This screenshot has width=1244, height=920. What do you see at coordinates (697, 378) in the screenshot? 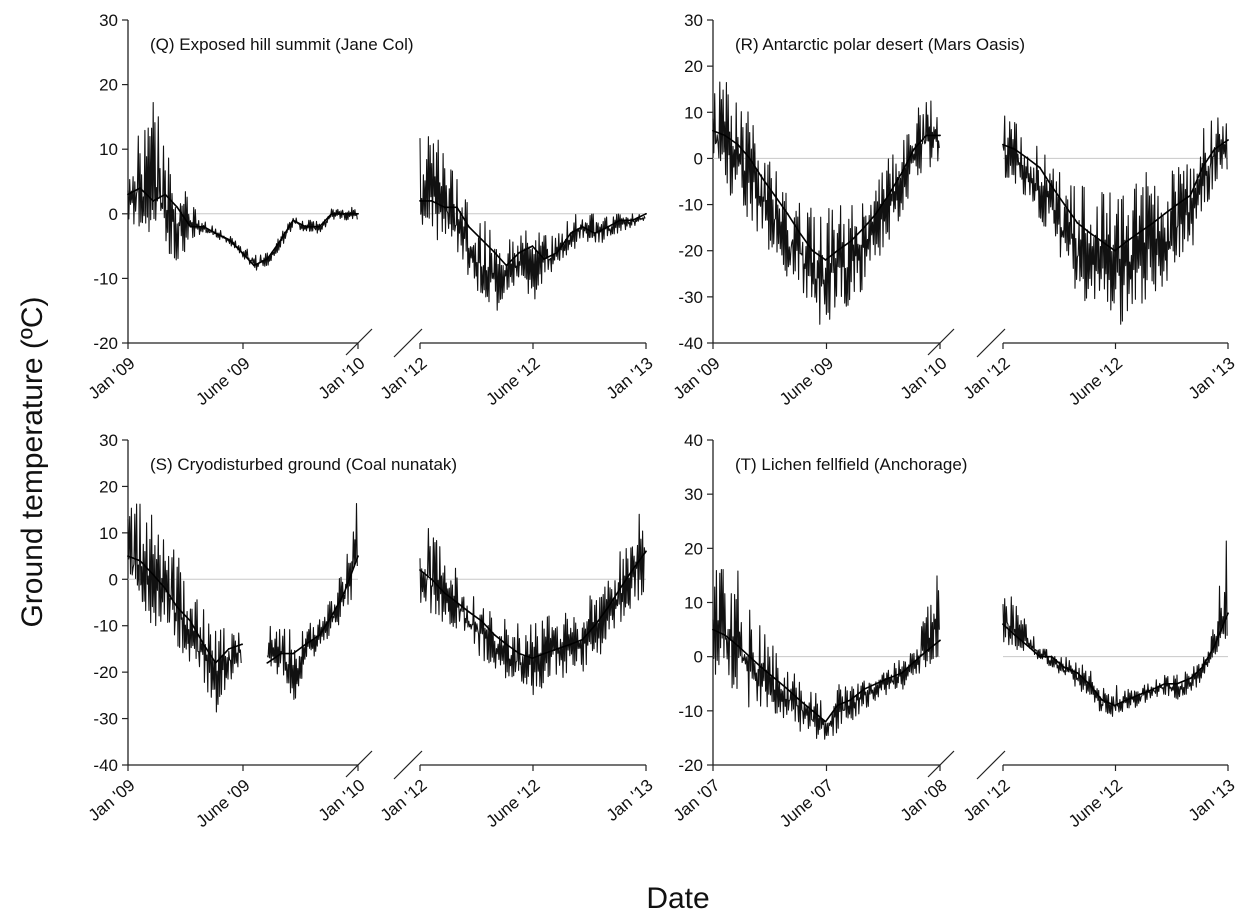
I see `x-tick-label: Jan '09` at bounding box center [697, 378].